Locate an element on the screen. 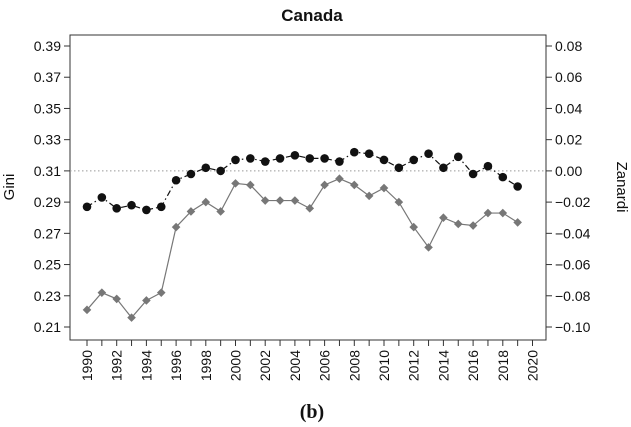  x-tick-label: 2018 is located at coordinates (503, 365).